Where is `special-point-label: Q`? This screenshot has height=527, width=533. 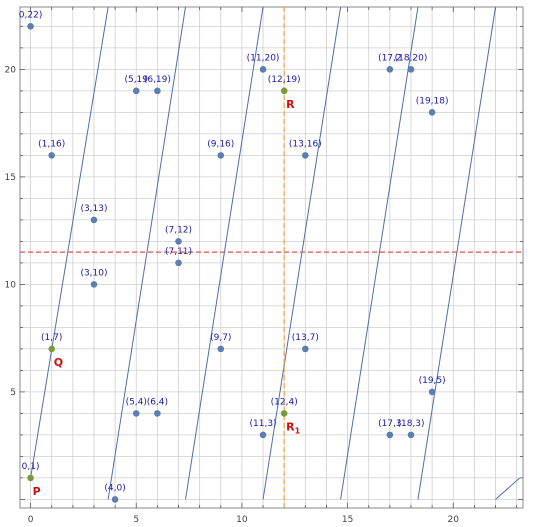 special-point-label: Q is located at coordinates (58, 362).